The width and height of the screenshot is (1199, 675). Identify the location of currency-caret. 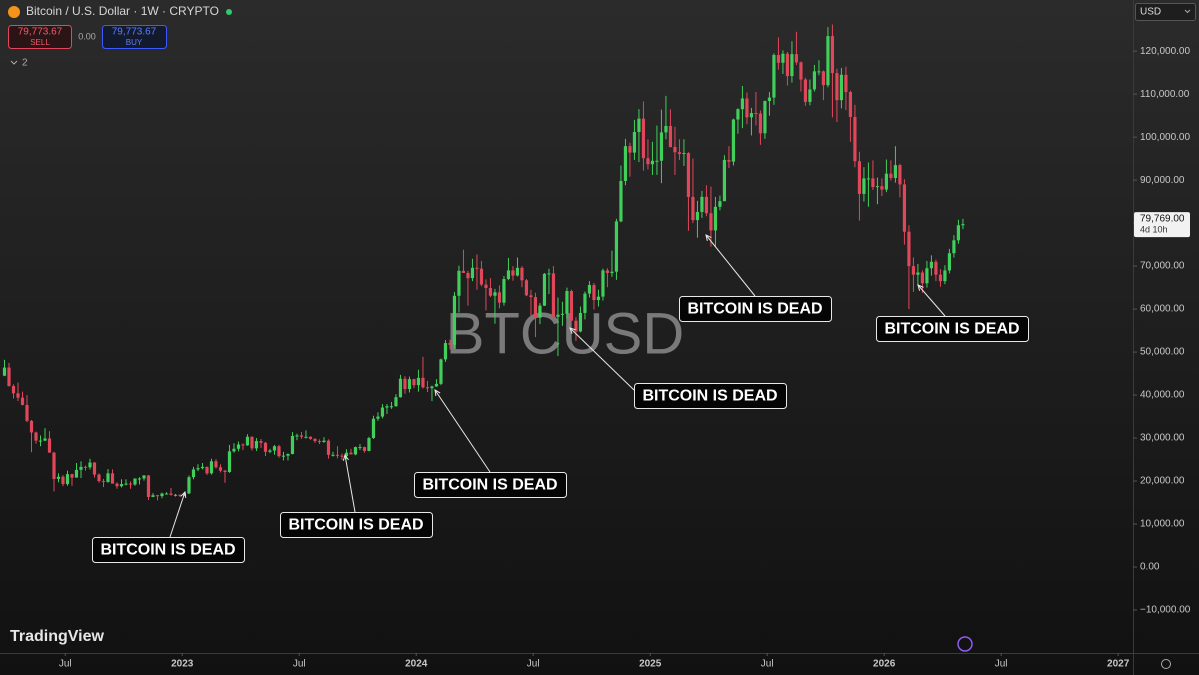
(1187, 11).